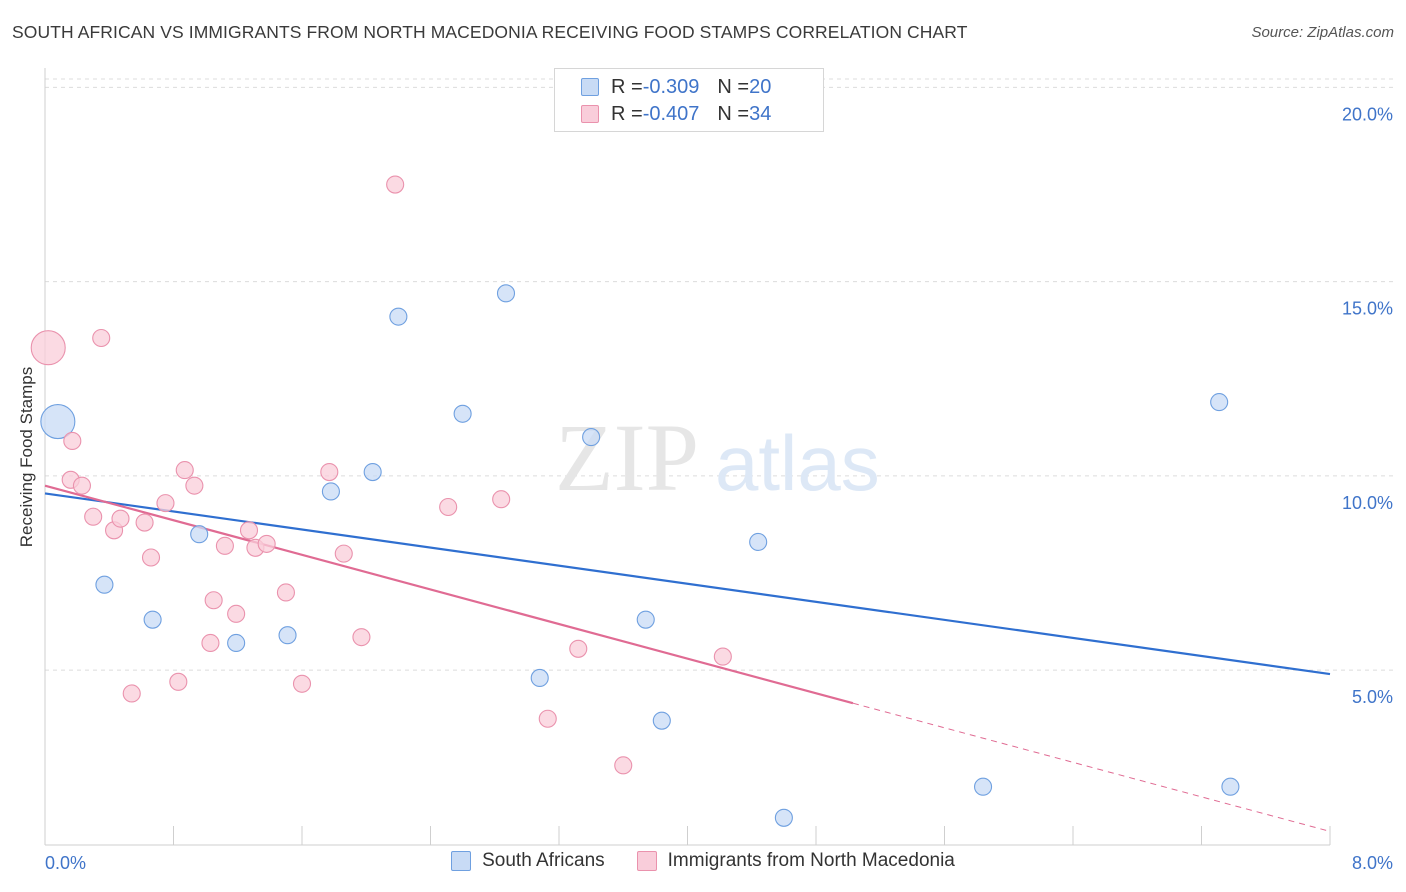  What do you see at coordinates (627, 457) in the screenshot?
I see `watermark-zip: ZIP` at bounding box center [627, 457].